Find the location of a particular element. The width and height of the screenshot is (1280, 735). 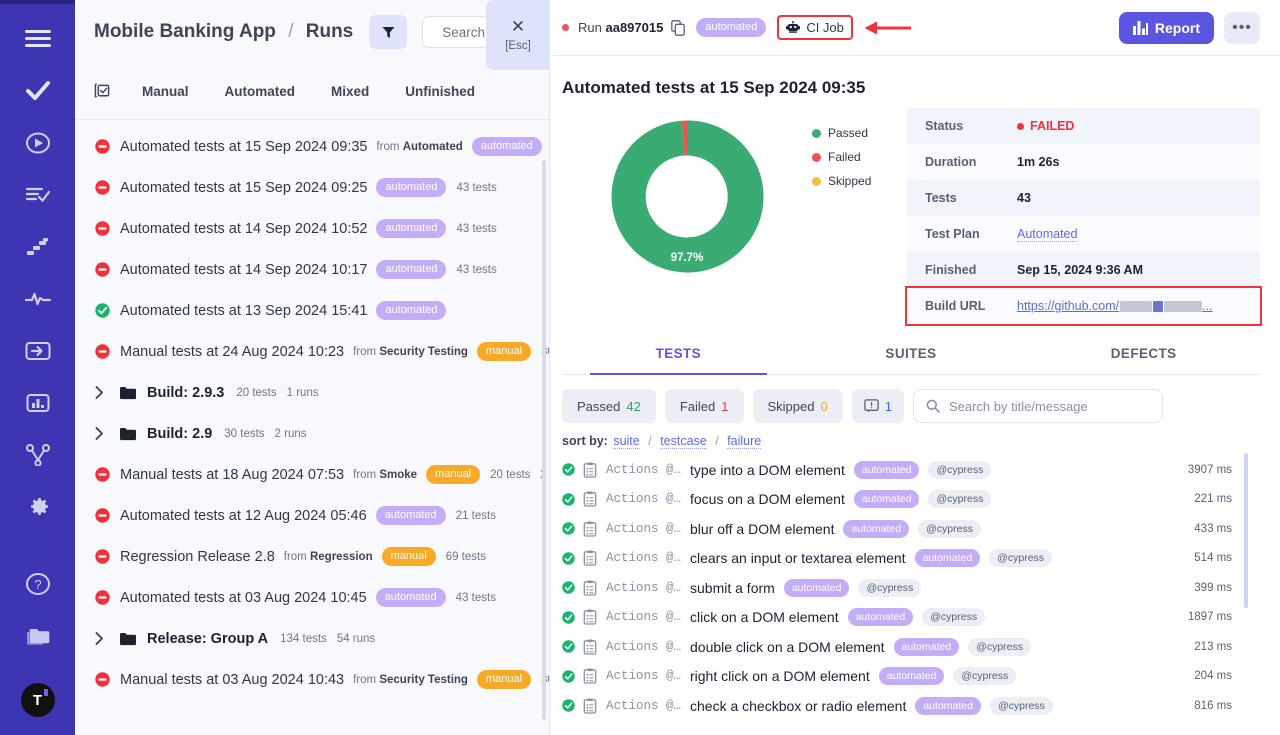

sort-by-testcase: testcase is located at coordinates (683, 441).